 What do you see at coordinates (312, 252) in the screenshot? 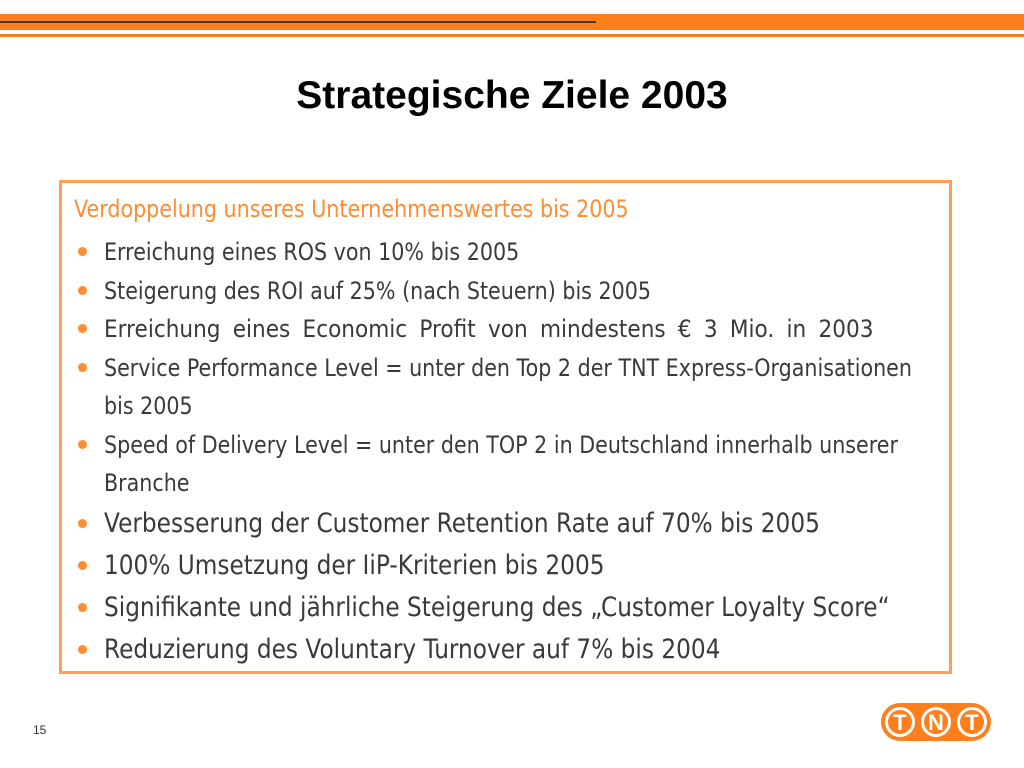
I see `goal-text: Erreichung eines ROS von 10% bis 2005` at bounding box center [312, 252].